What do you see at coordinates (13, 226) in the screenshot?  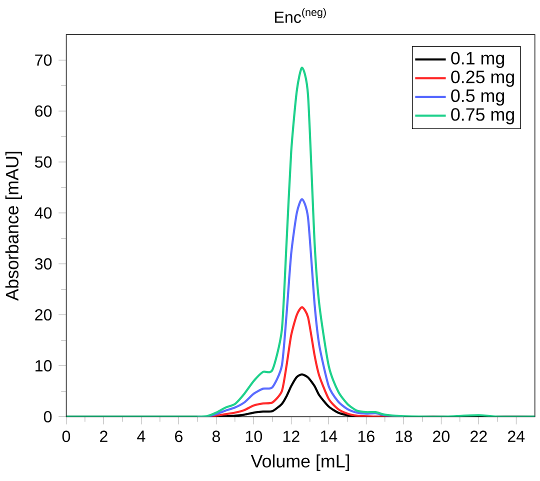 I see `y-axis-title: Absorbance [mAU]` at bounding box center [13, 226].